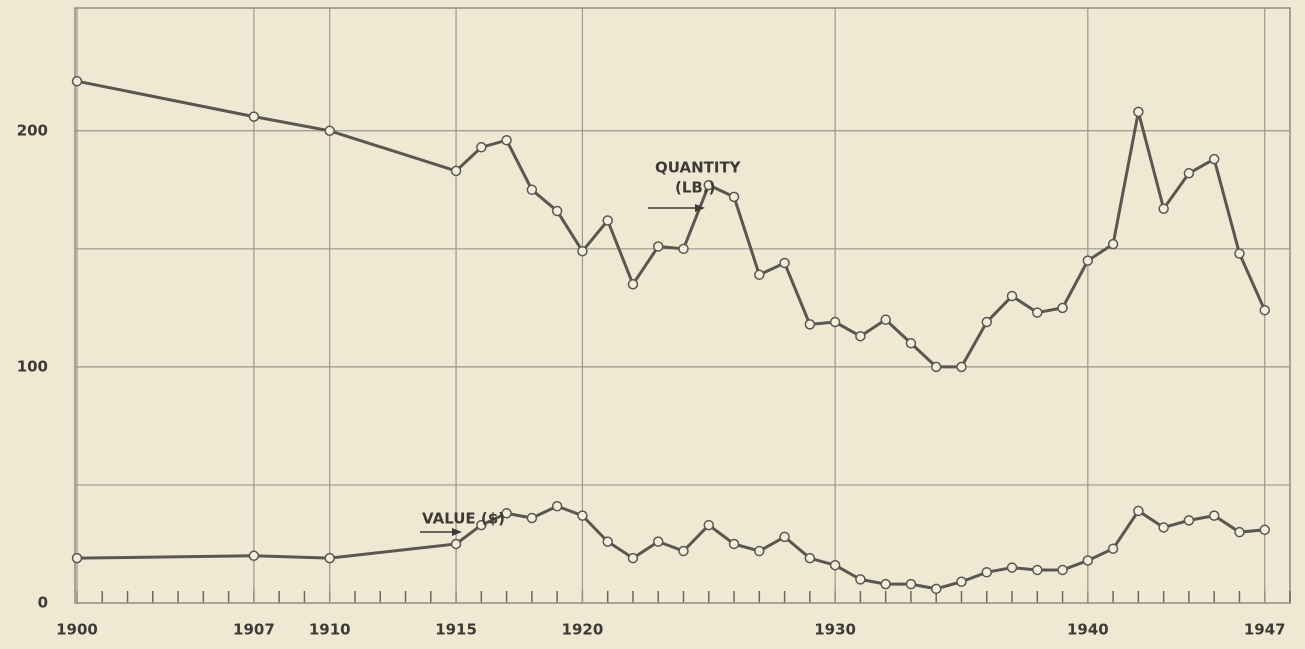 The width and height of the screenshot is (1305, 649). I want to click on y-tick-label: 0, so click(43, 603).